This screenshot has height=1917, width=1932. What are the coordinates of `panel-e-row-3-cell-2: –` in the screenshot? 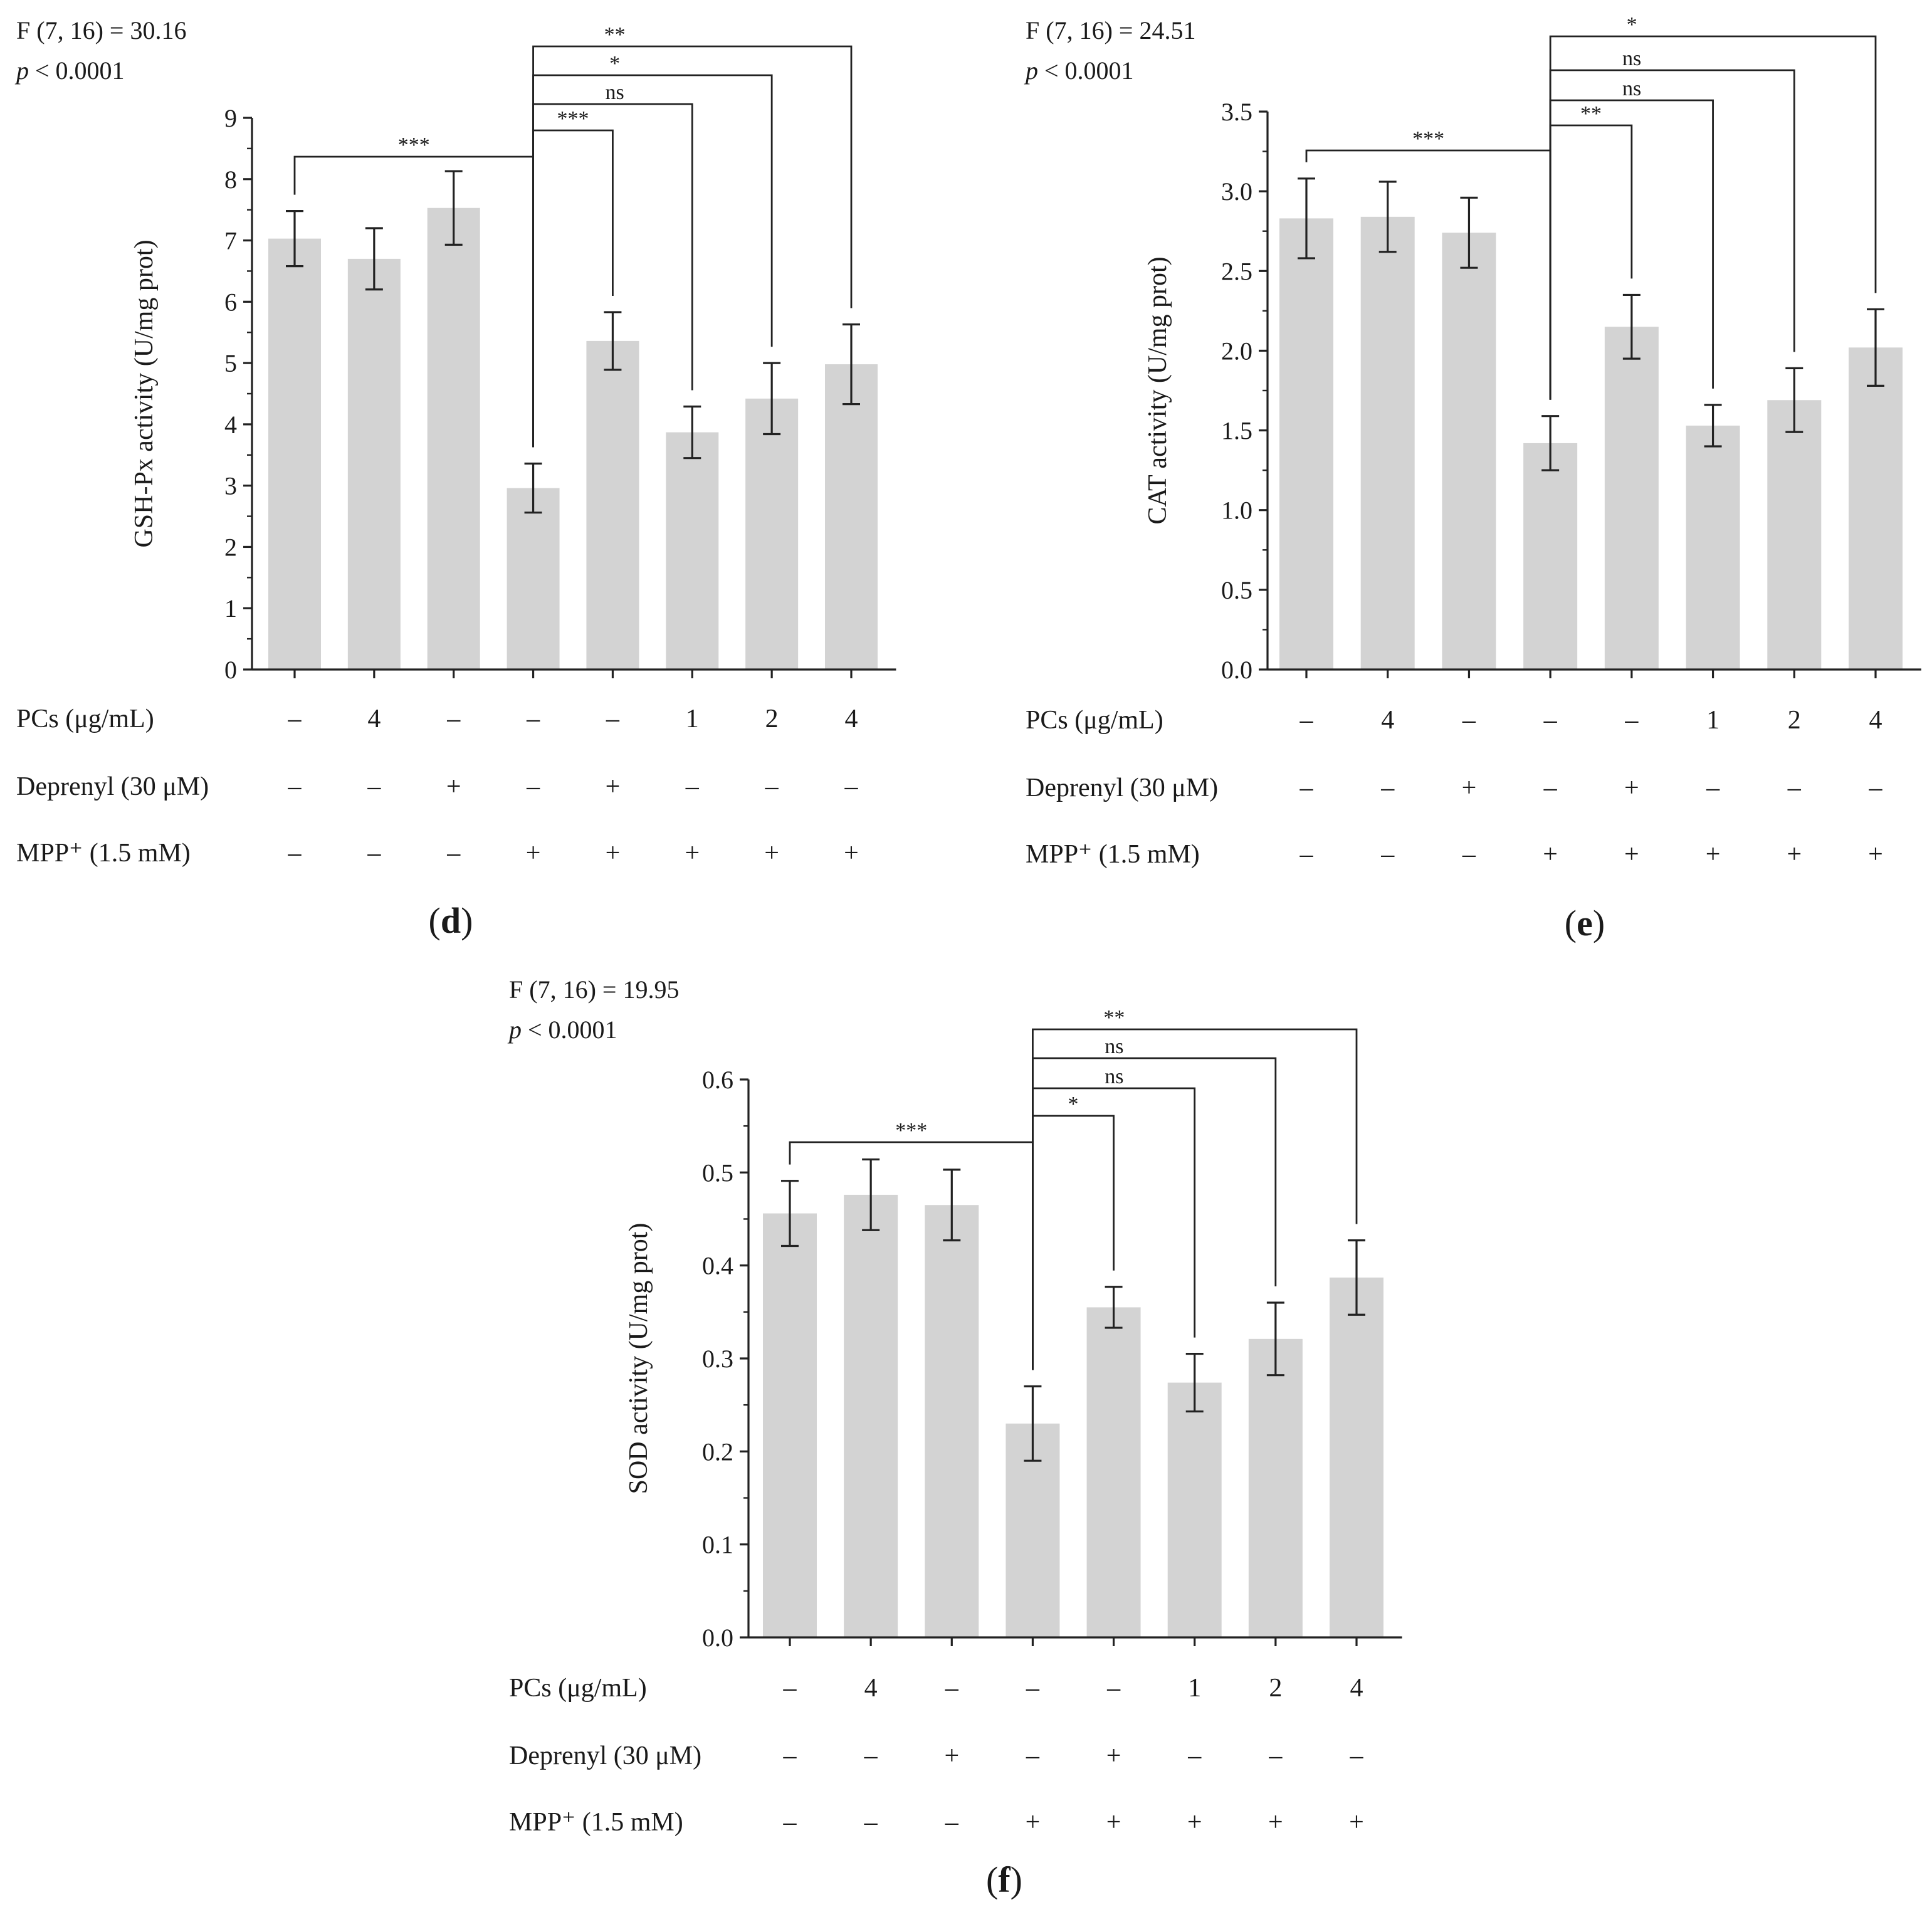 It's located at (1388, 855).